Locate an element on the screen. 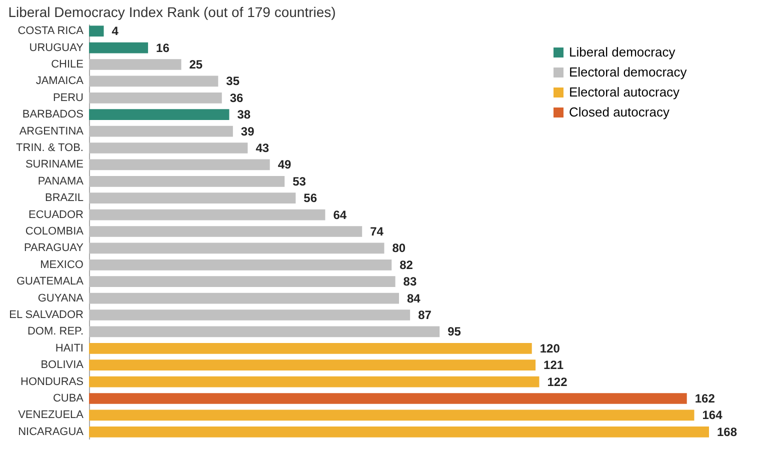 The width and height of the screenshot is (776, 466). data-label: 16 is located at coordinates (163, 47).